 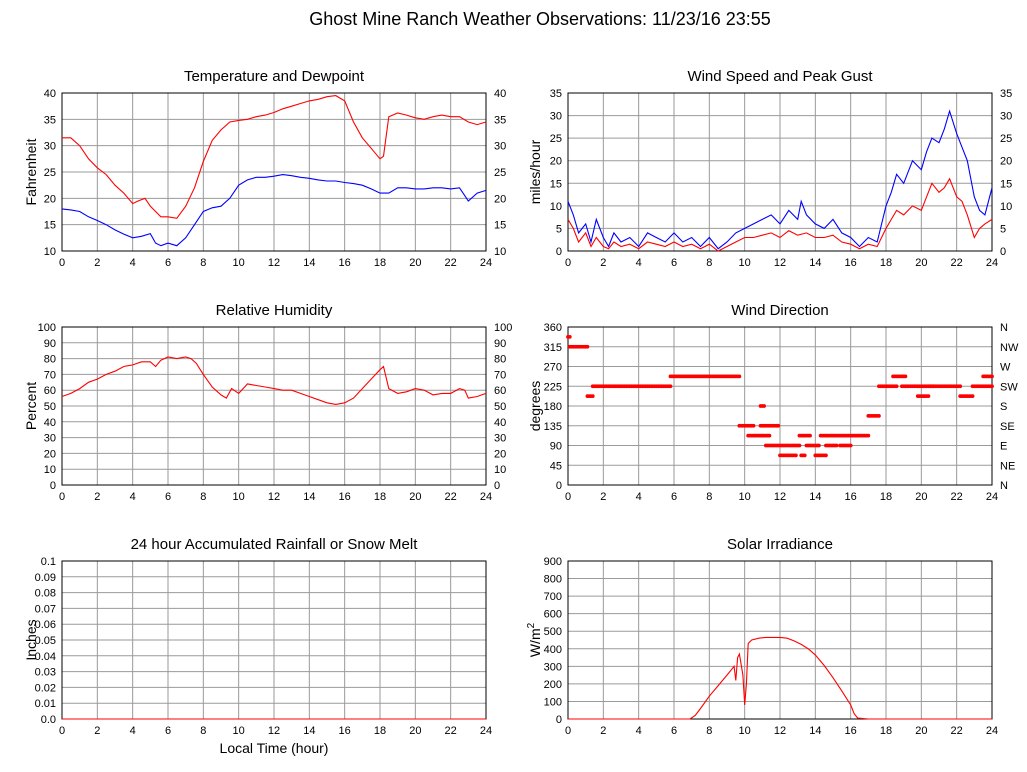 I want to click on y-axis-label: degrees, so click(x=535, y=406).